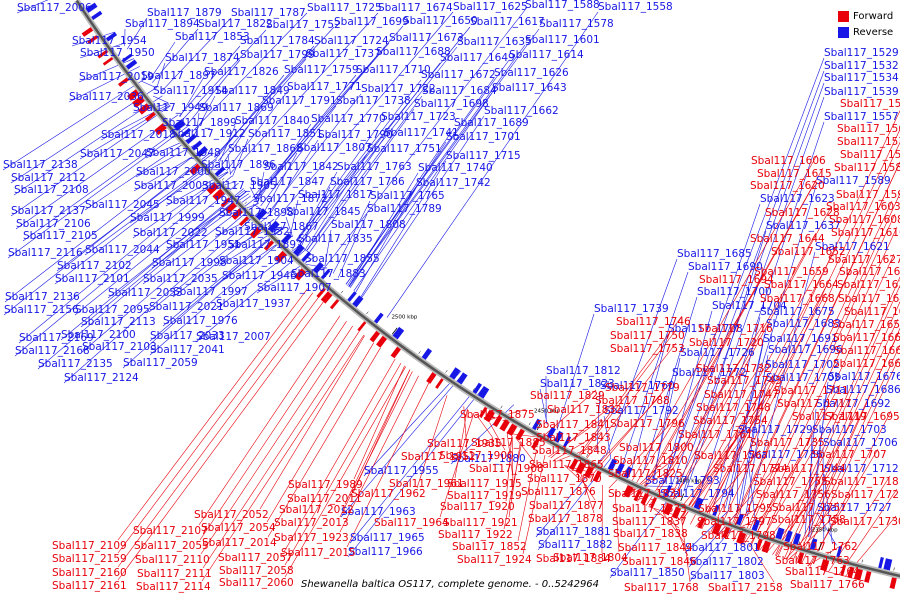 The width and height of the screenshot is (900, 600). Describe the element at coordinates (868, 32) in the screenshot. I see `legend-item-reverse: Reverse` at that location.